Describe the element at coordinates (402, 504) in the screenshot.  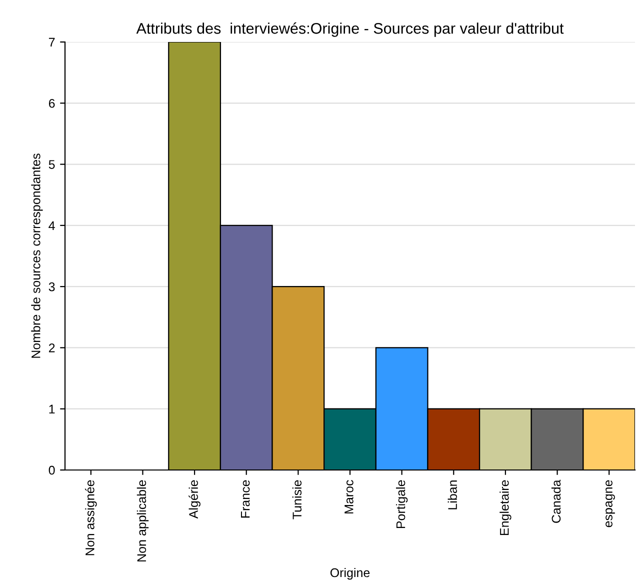
I see `x-tick-label: Portigale` at that location.